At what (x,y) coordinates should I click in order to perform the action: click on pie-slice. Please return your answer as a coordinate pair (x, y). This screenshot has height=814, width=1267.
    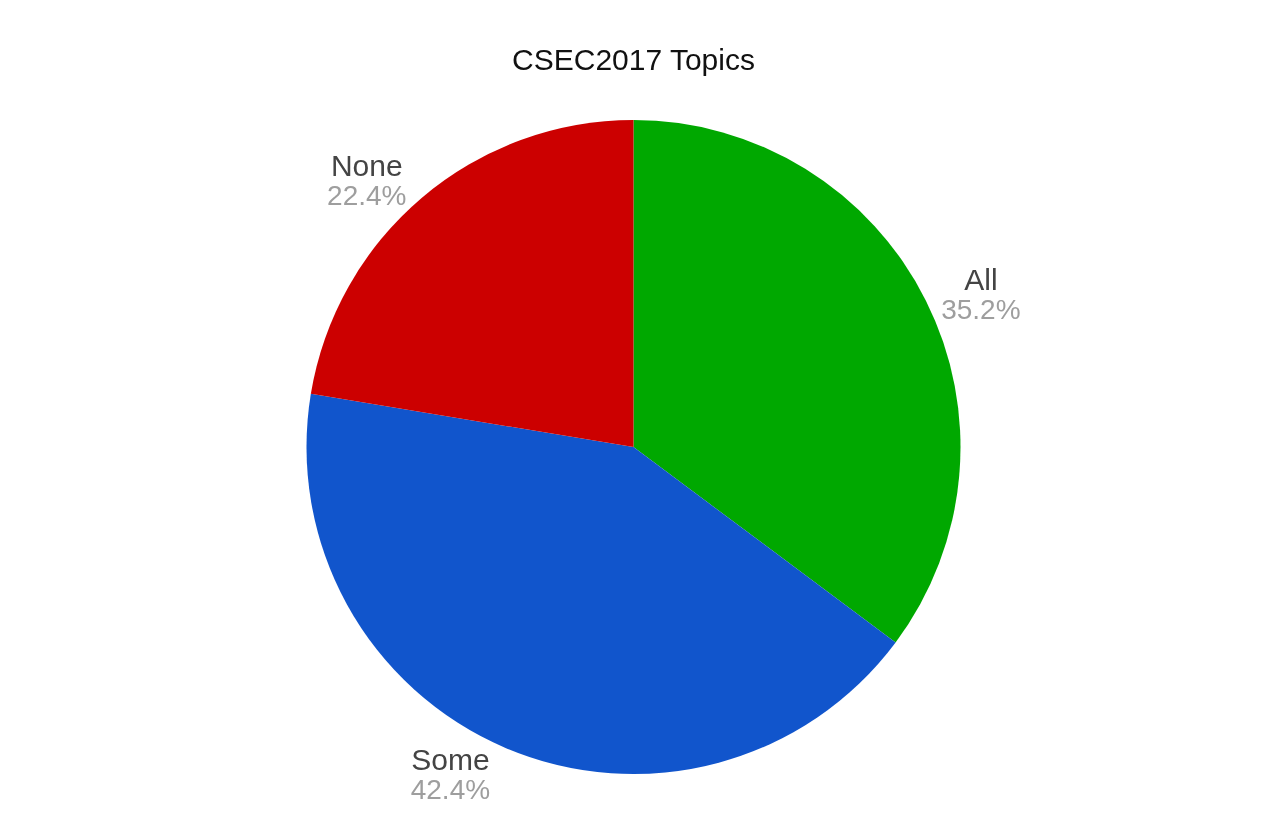
    Looking at the image, I should click on (472, 283).